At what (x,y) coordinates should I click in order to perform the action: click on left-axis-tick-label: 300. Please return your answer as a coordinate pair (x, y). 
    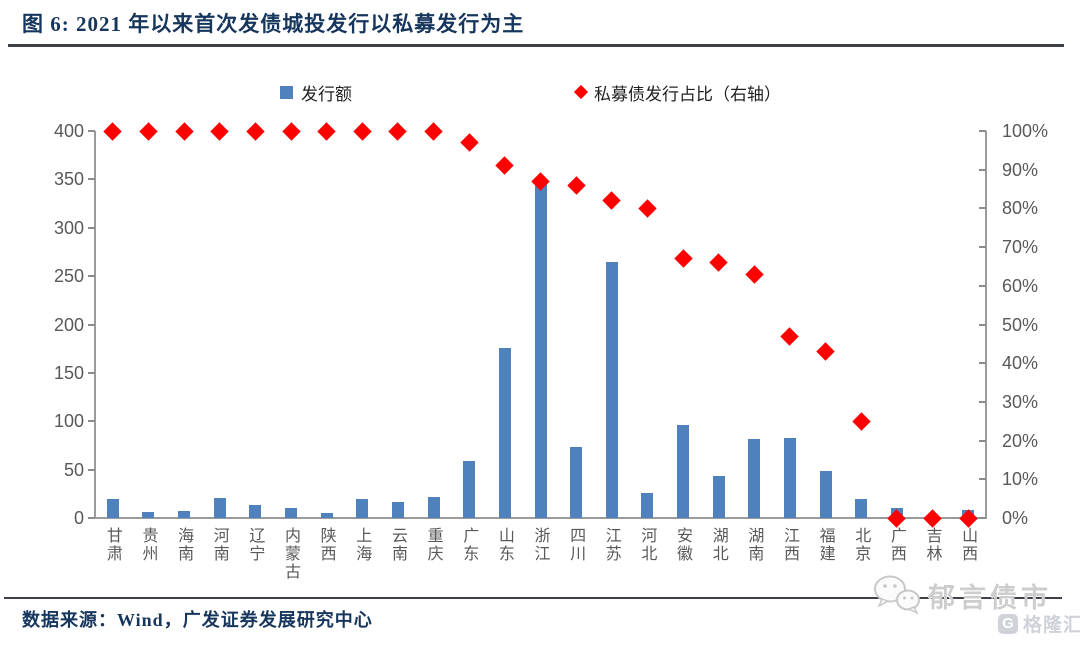
    Looking at the image, I should click on (68, 227).